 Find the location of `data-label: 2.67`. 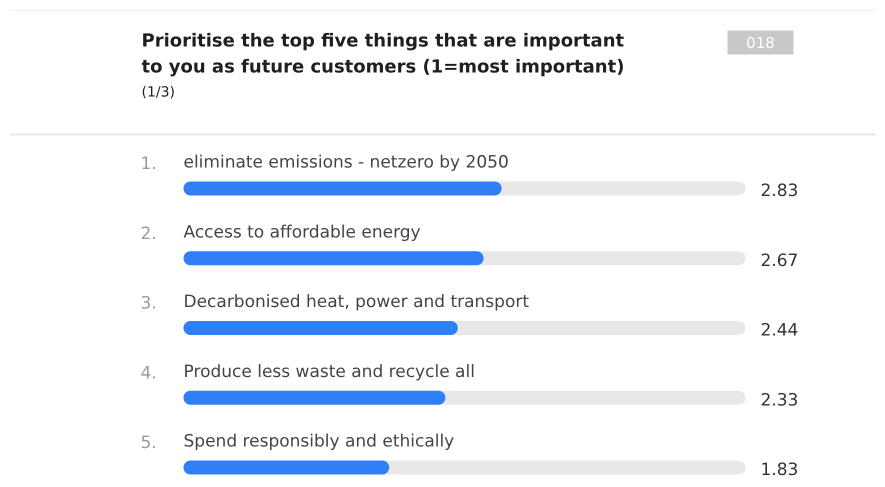

data-label: 2.67 is located at coordinates (779, 260).